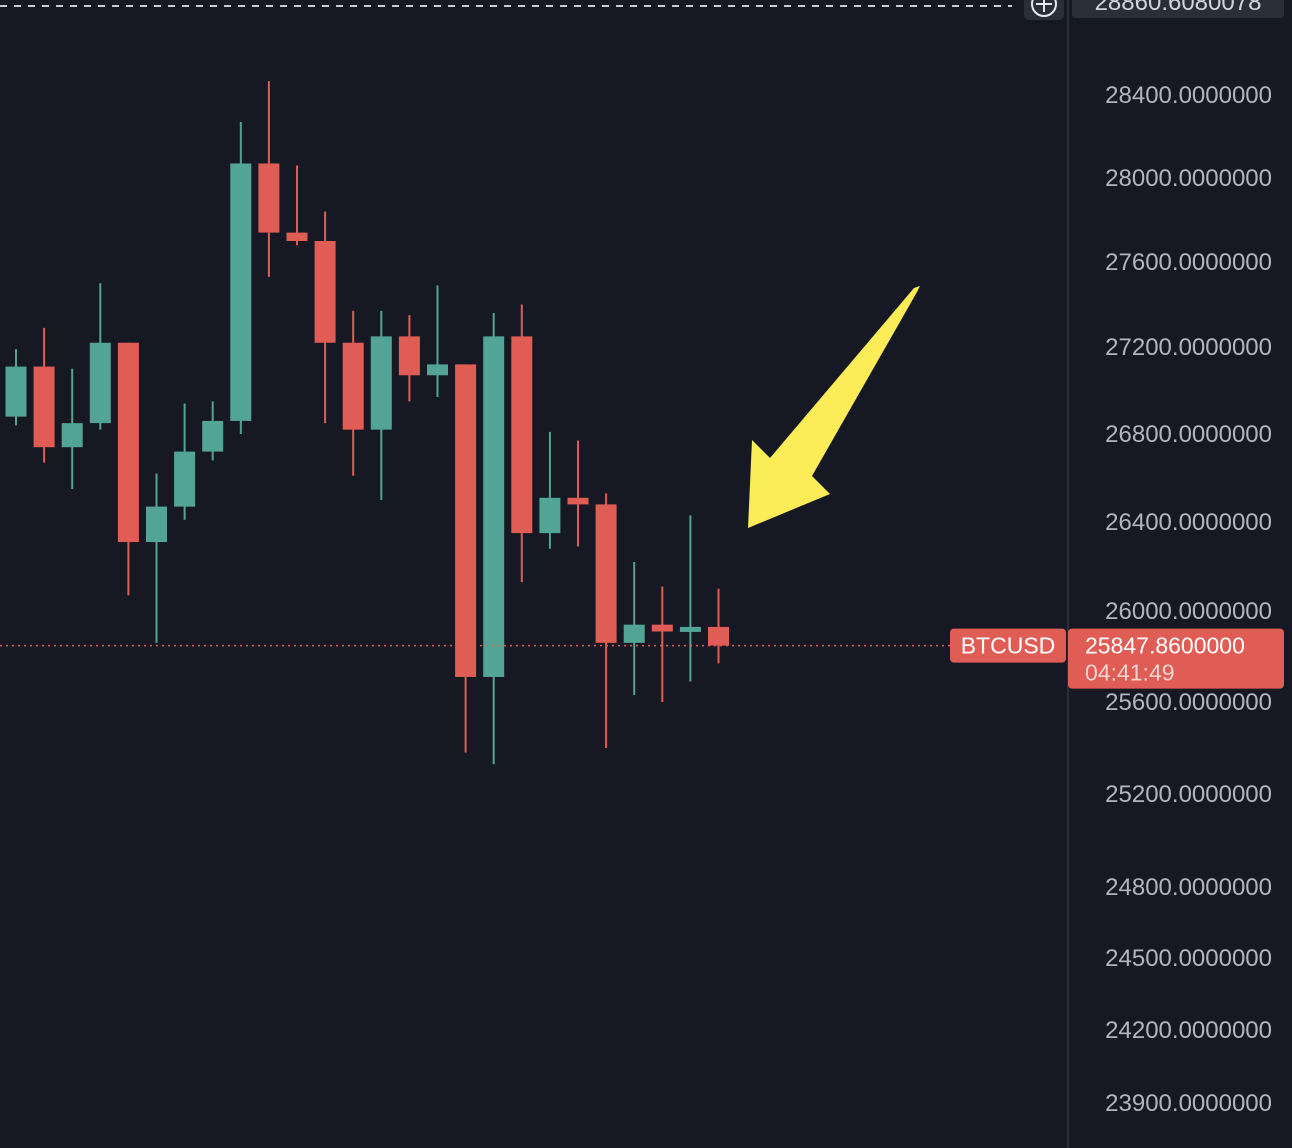 This screenshot has height=1148, width=1292. What do you see at coordinates (1188, 702) in the screenshot?
I see `price-tick-label: 25600.0000000` at bounding box center [1188, 702].